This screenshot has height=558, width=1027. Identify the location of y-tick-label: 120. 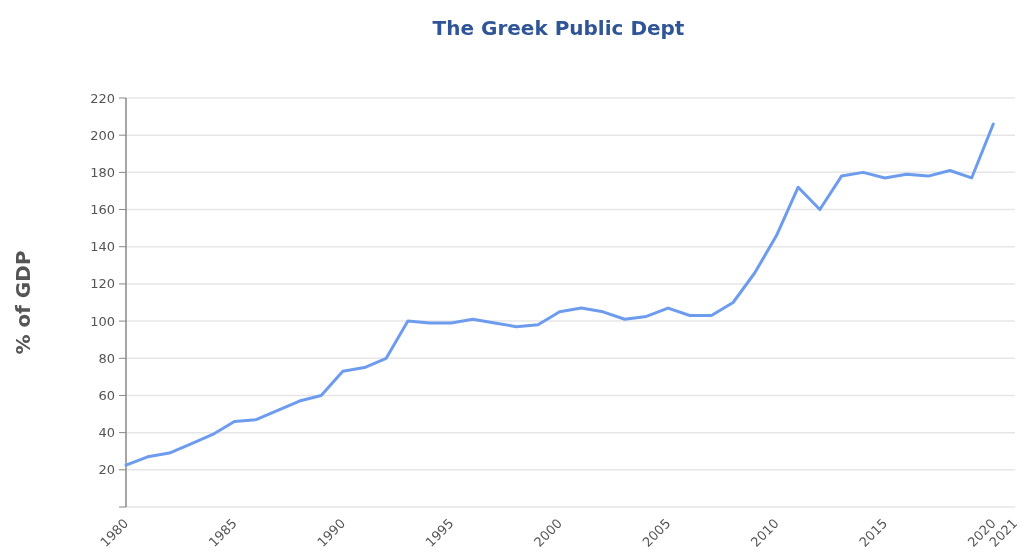
(102, 284).